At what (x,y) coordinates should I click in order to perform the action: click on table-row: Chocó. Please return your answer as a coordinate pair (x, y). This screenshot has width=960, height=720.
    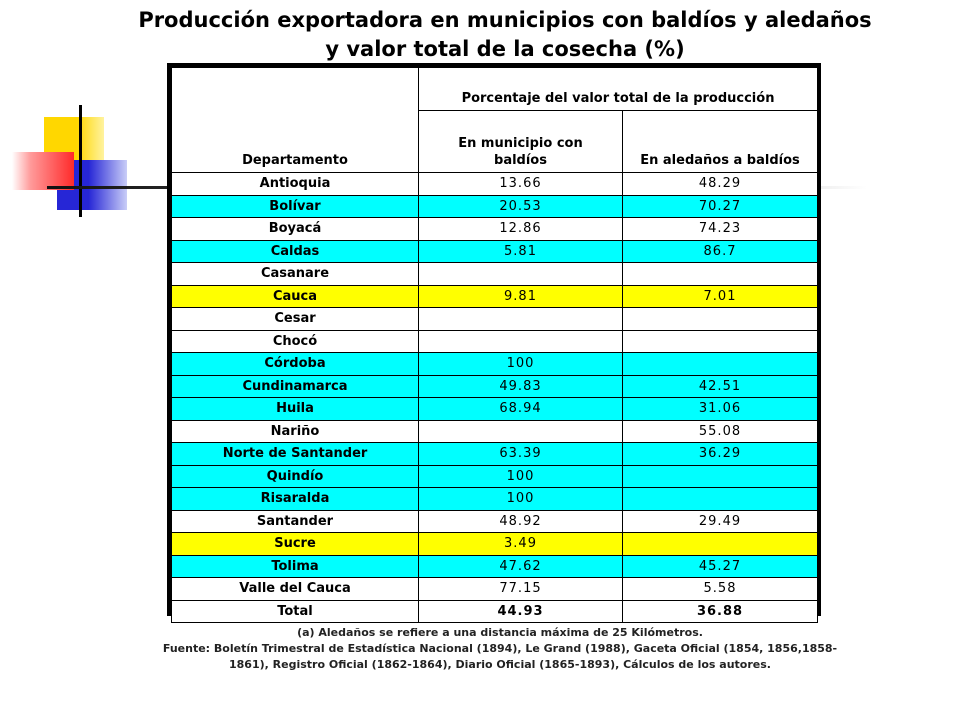
    Looking at the image, I should click on (495, 341).